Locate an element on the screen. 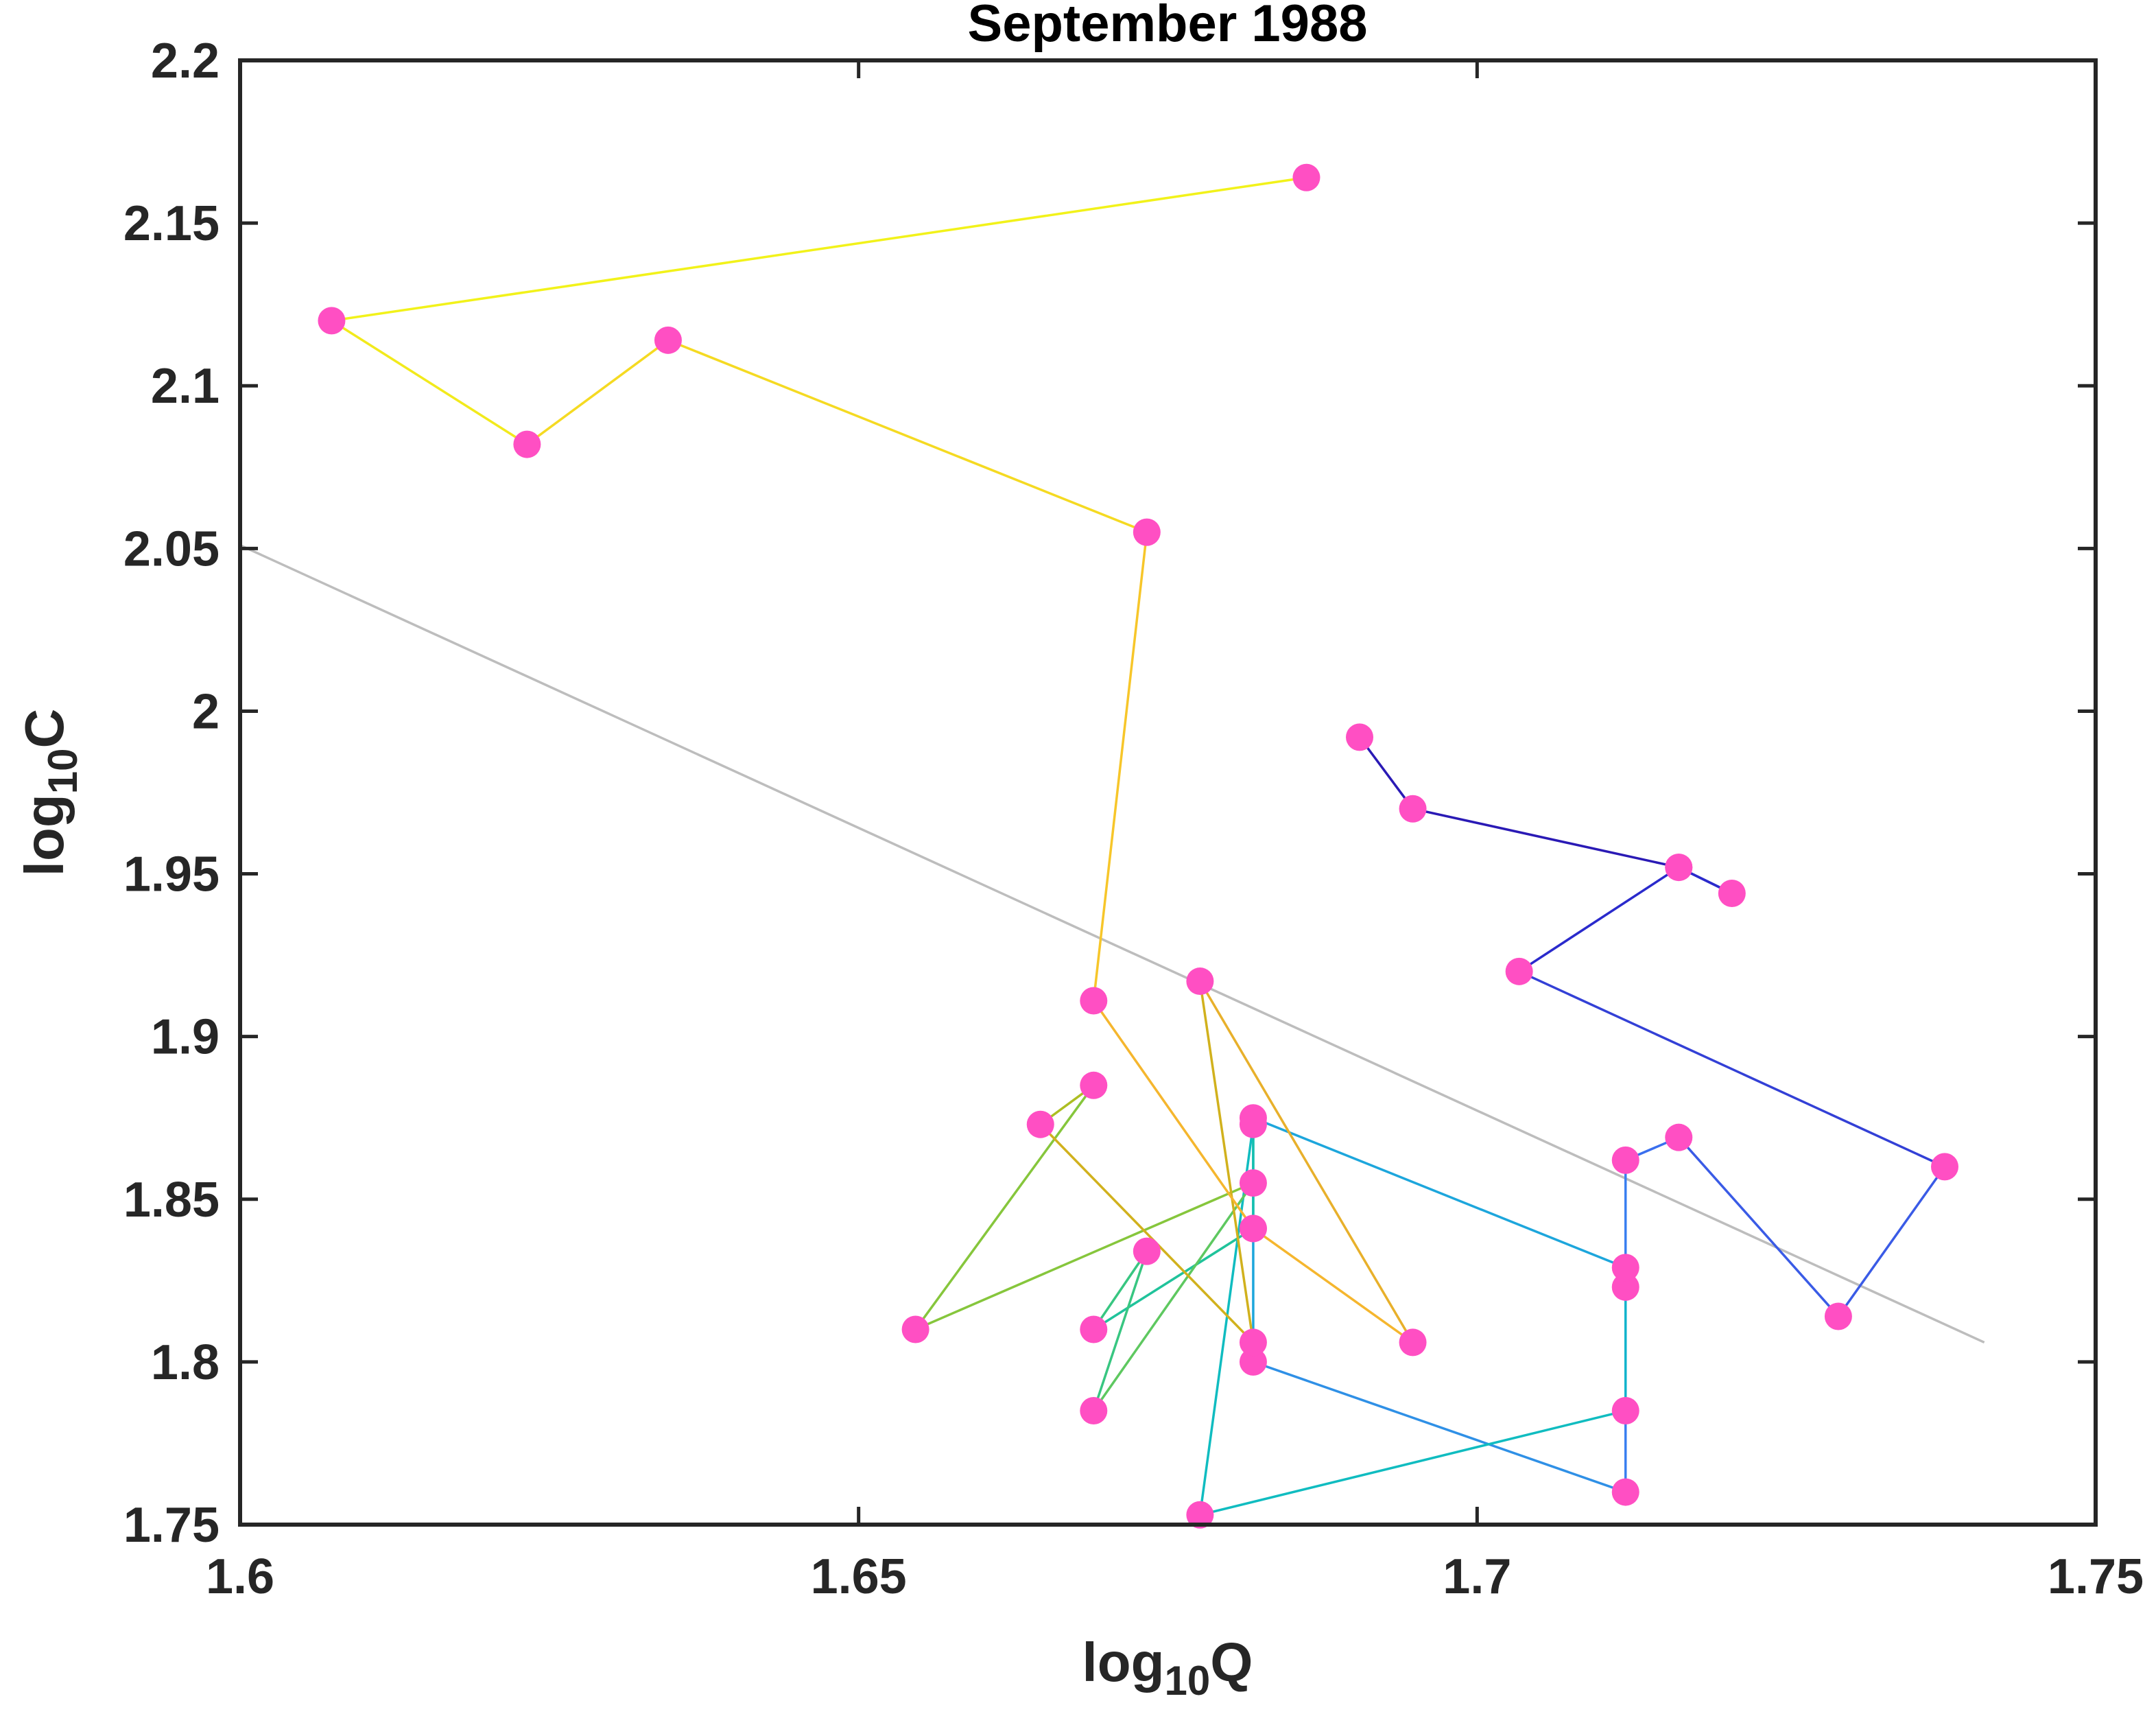 This screenshot has width=2156, height=1714. x-tick-label: 1.6 is located at coordinates (240, 1576).